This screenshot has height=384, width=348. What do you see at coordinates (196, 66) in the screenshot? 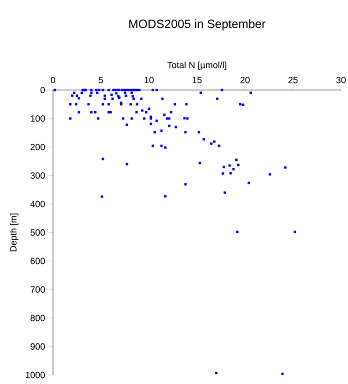
I see `x-axis-title: Total N [µmol/l]` at bounding box center [196, 66].